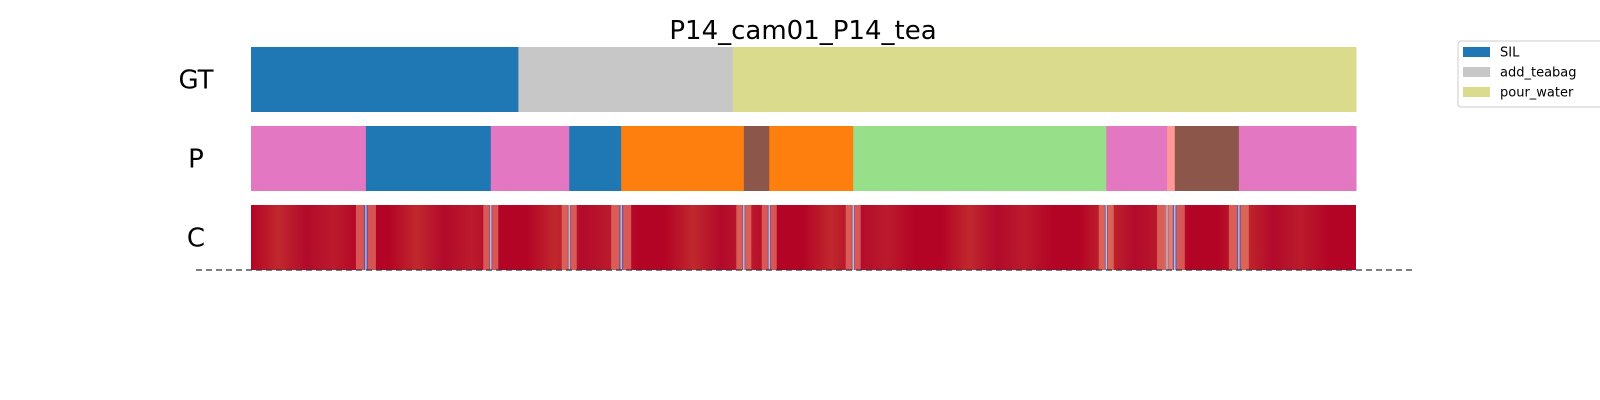  I want to click on confidence-base, so click(803, 237).